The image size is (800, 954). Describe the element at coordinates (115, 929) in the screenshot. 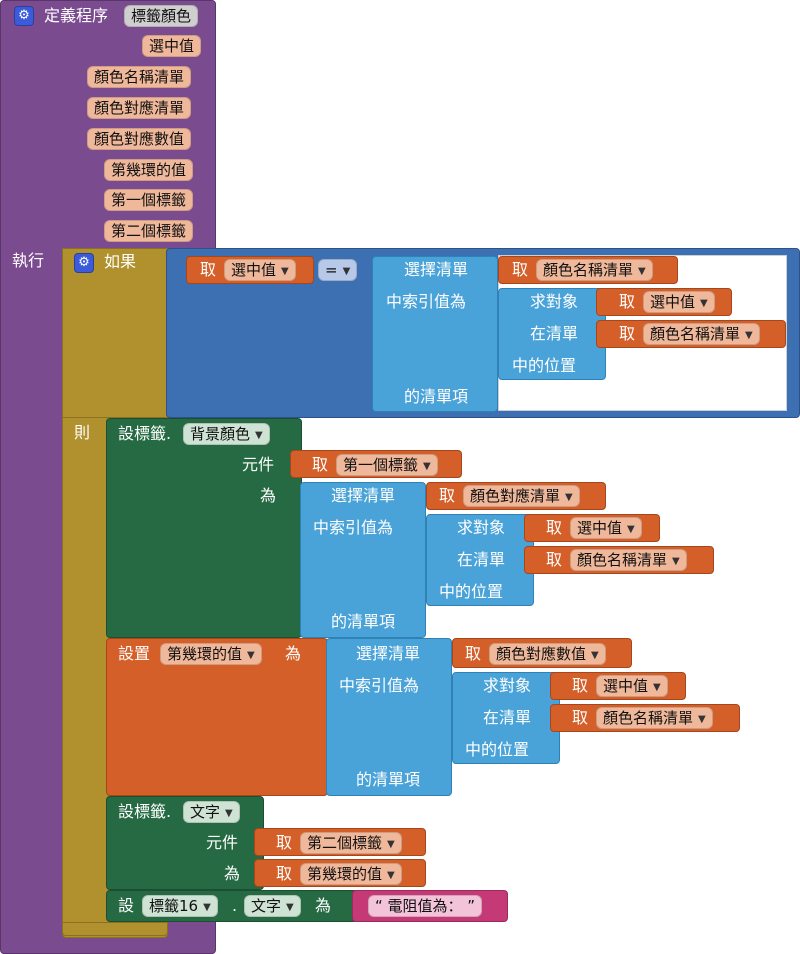

I see `if-block-footer` at that location.